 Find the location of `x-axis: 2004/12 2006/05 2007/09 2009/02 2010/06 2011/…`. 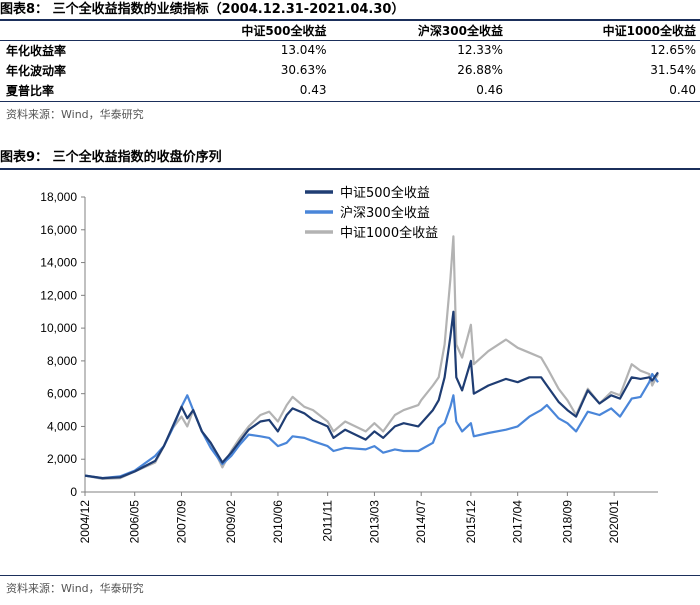

x-axis: 2004/12 2006/05 2007/09 2009/02 2010/06 2011/… is located at coordinates (368, 517).